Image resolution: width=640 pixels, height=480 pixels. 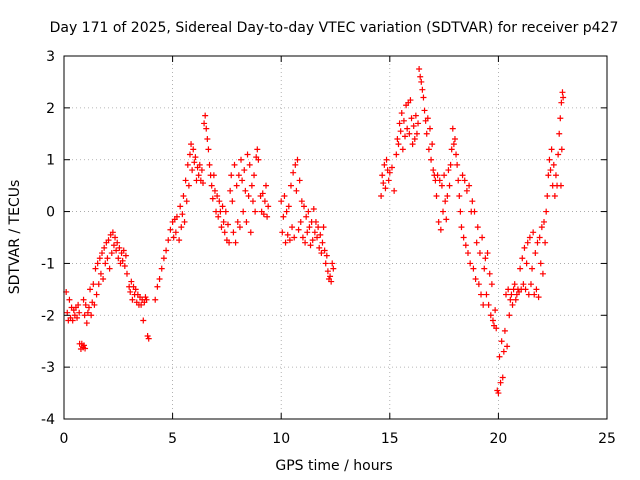 I want to click on y-tick-label: 1, so click(x=50, y=161).